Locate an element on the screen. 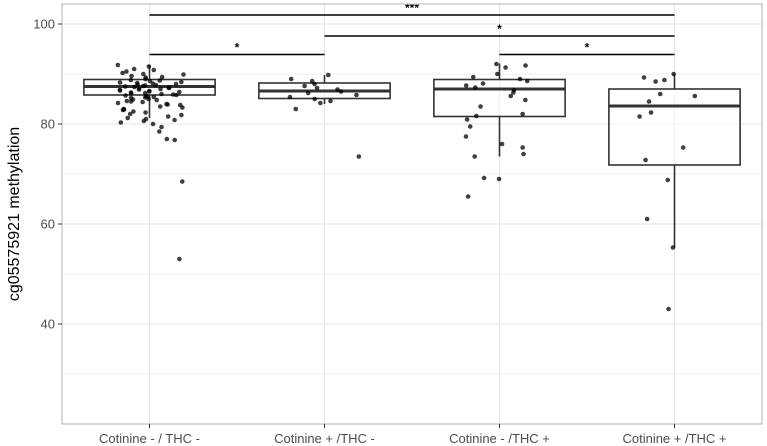 This screenshot has width=767, height=446. y-tick-label: 40 is located at coordinates (48, 324).